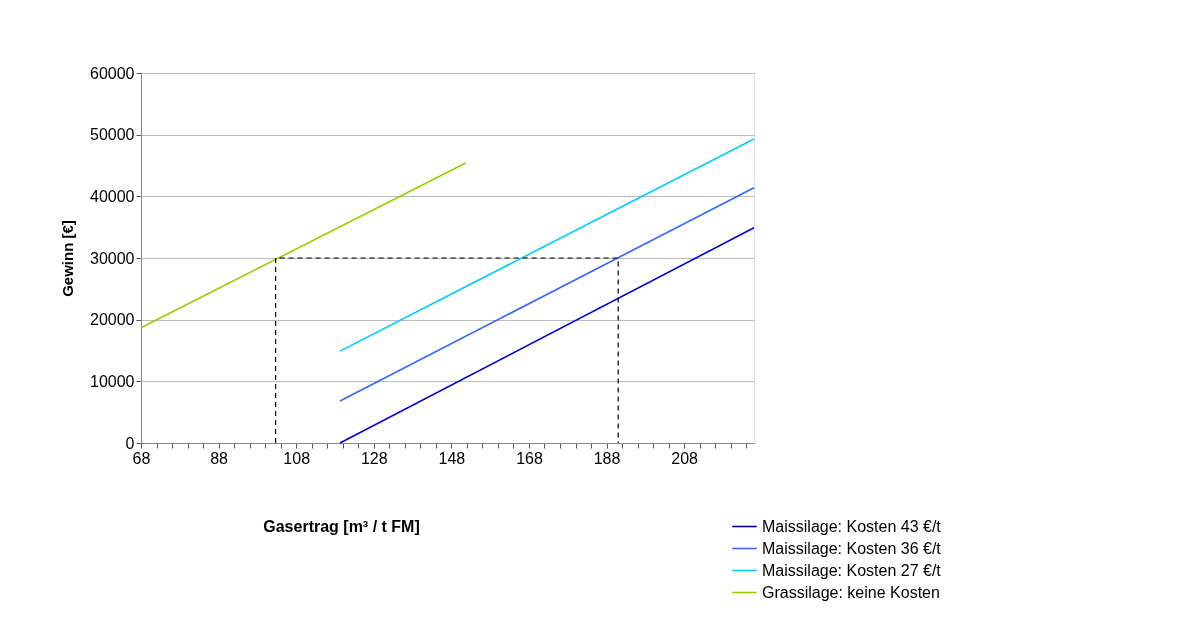 The height and width of the screenshot is (625, 1181). Describe the element at coordinates (341, 526) in the screenshot. I see `x-axis-title: Gasertrag [m³ / t FM]` at that location.